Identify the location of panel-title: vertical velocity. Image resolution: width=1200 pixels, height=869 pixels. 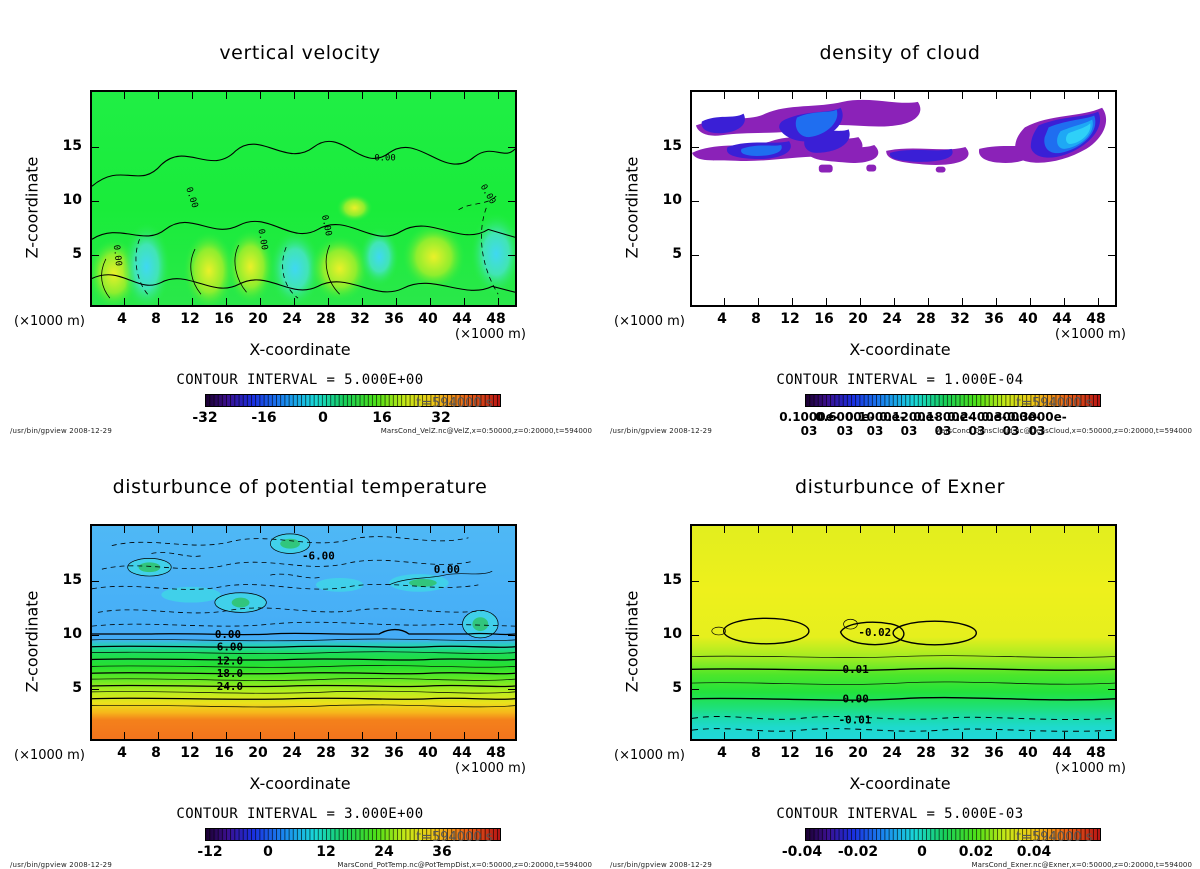
(300, 53).